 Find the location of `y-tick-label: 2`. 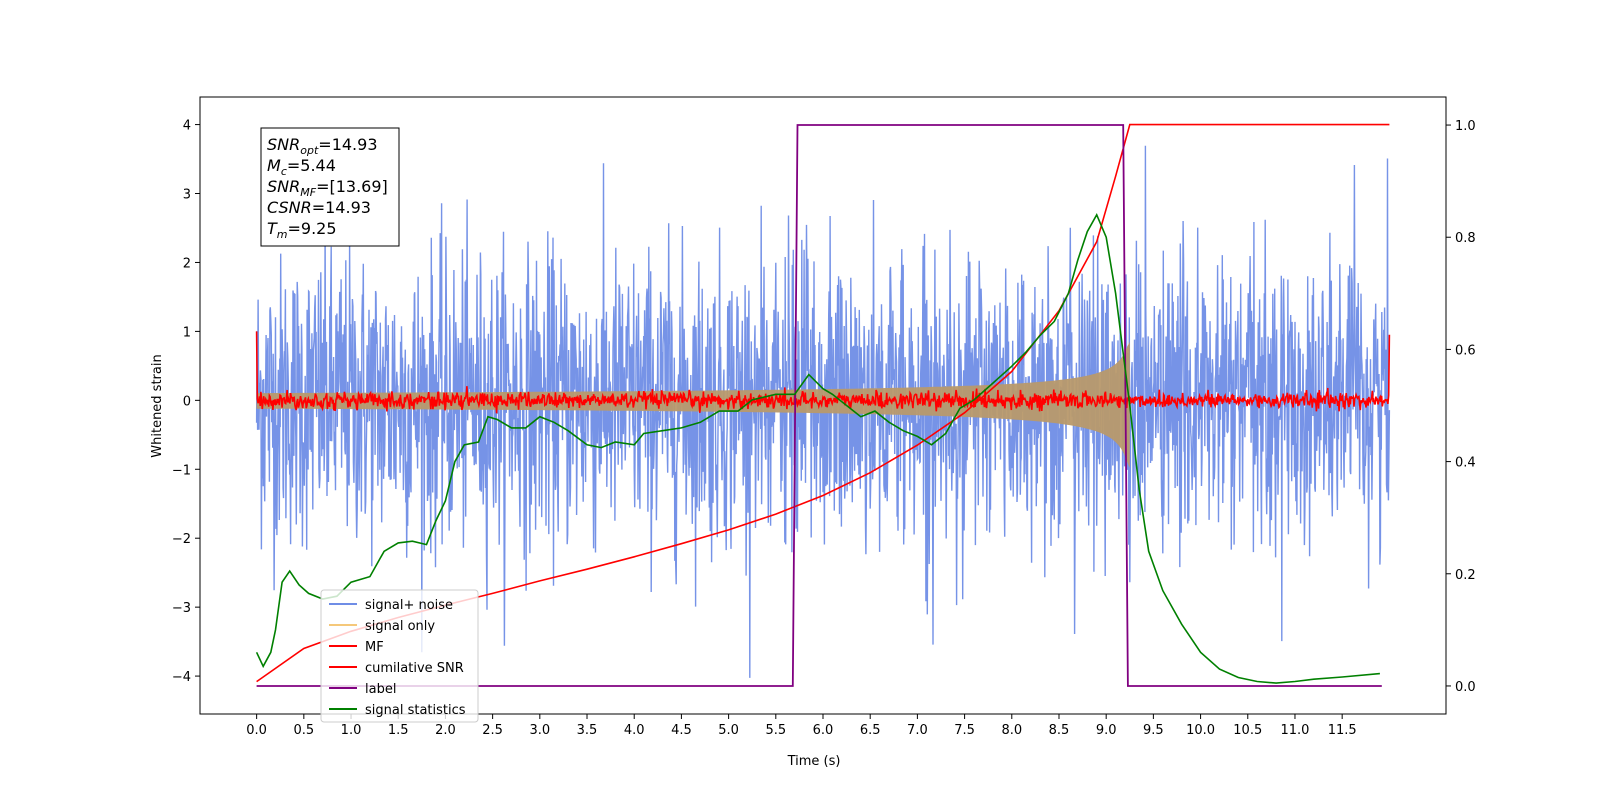

y-tick-label: 2 is located at coordinates (187, 263).